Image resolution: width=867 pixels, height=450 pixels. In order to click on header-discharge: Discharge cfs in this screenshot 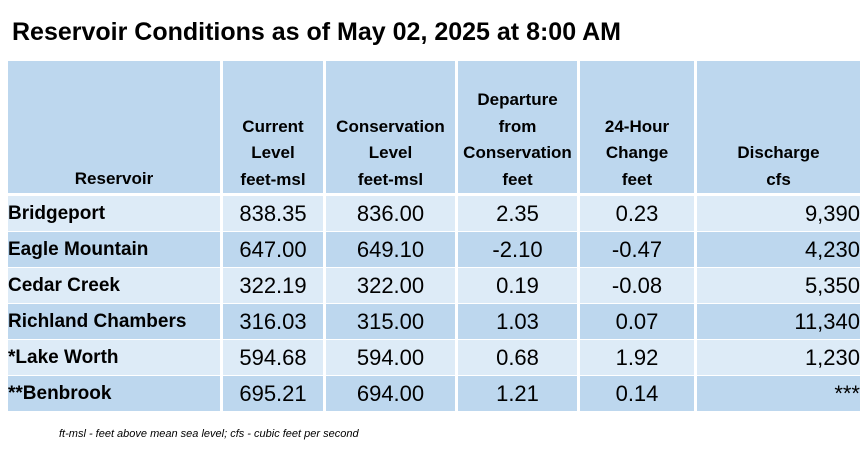, I will do `click(778, 128)`.